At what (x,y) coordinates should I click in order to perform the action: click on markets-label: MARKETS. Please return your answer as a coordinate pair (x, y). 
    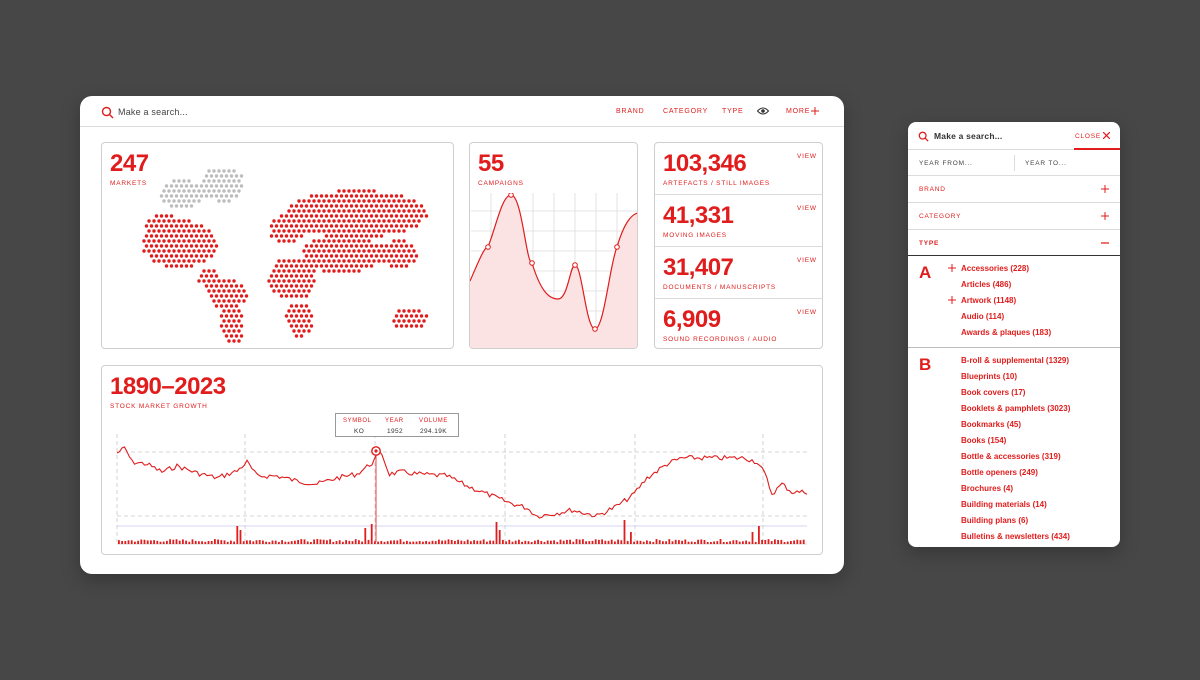
    Looking at the image, I should click on (129, 183).